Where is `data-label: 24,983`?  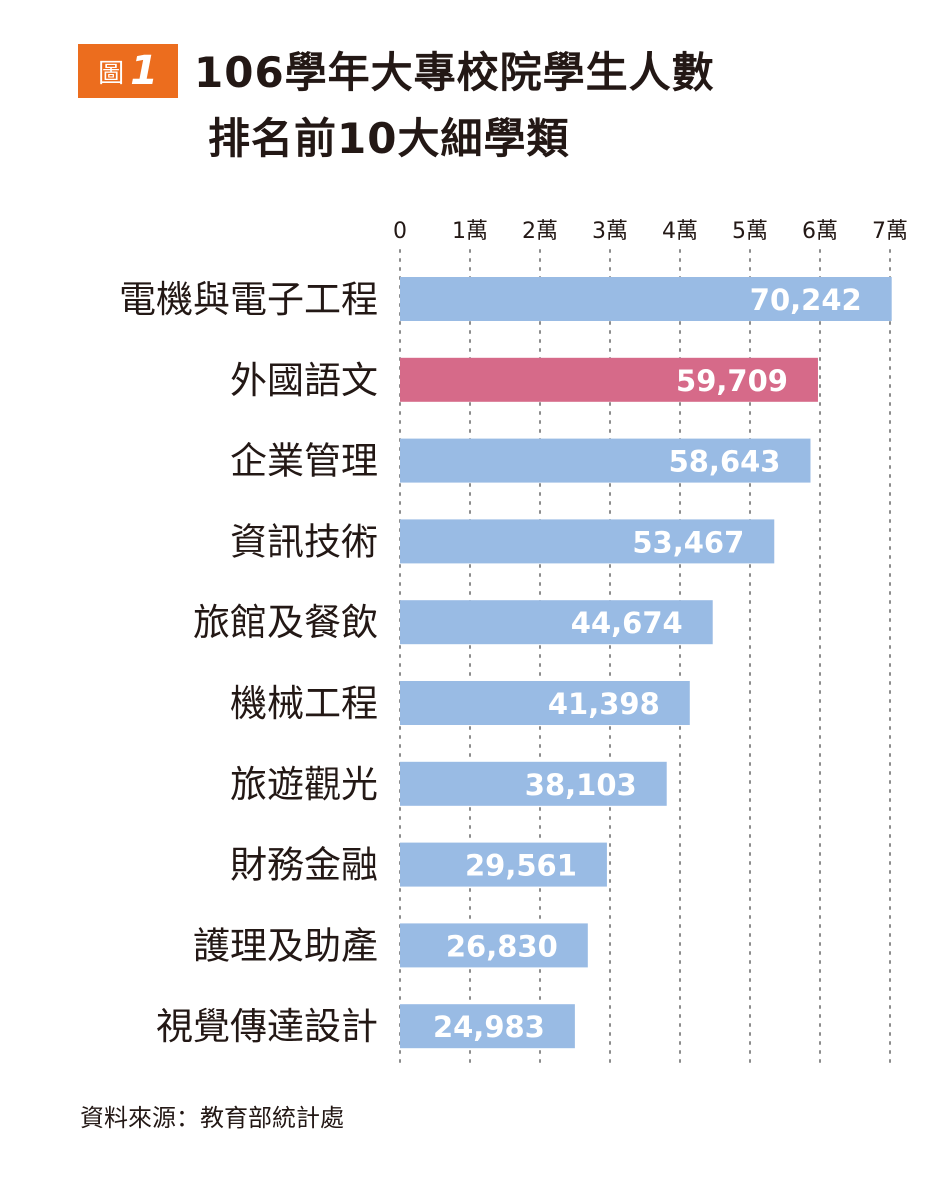 data-label: 24,983 is located at coordinates (489, 1027).